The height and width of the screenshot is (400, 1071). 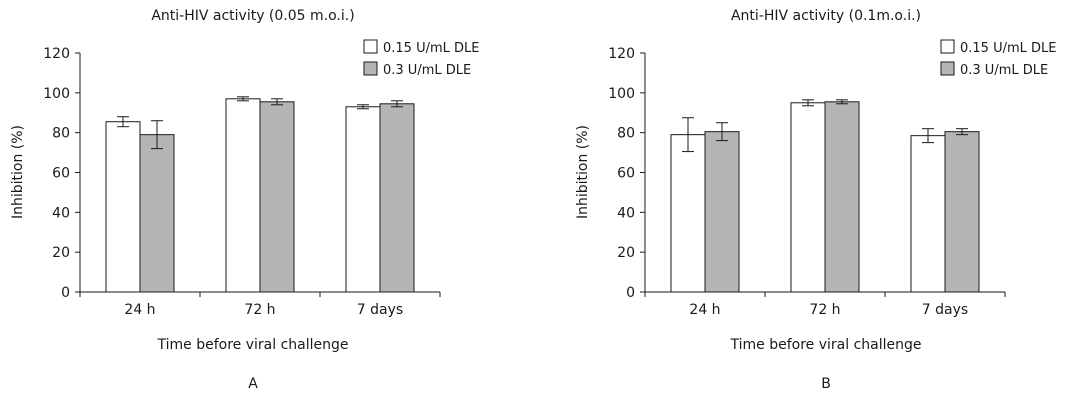 I want to click on panel-label: B, so click(x=826, y=384).